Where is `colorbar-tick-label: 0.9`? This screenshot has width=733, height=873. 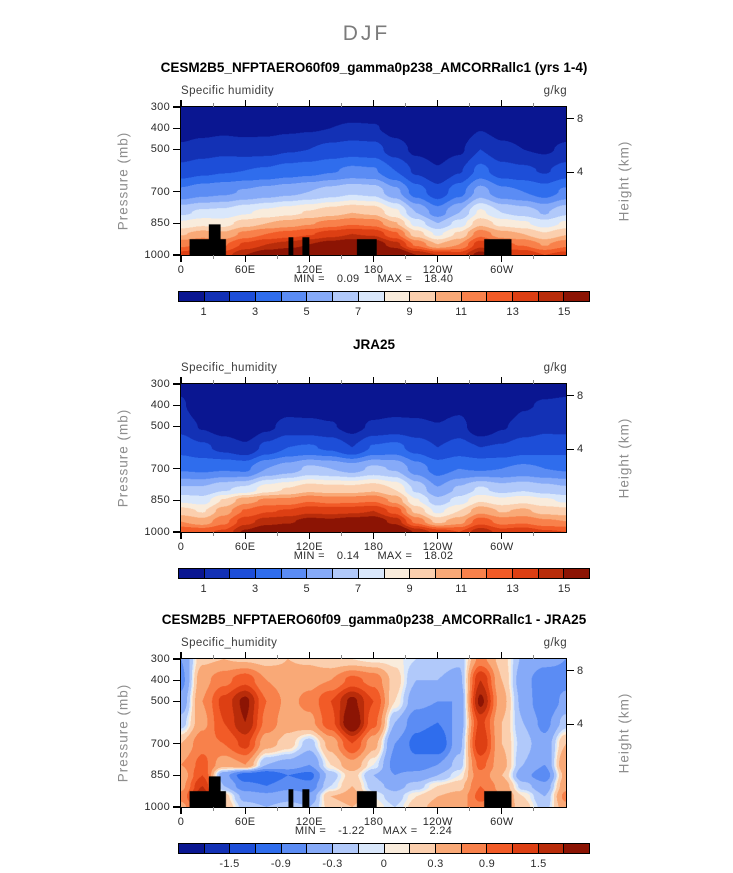
colorbar-tick-label: 0.9 is located at coordinates (487, 864).